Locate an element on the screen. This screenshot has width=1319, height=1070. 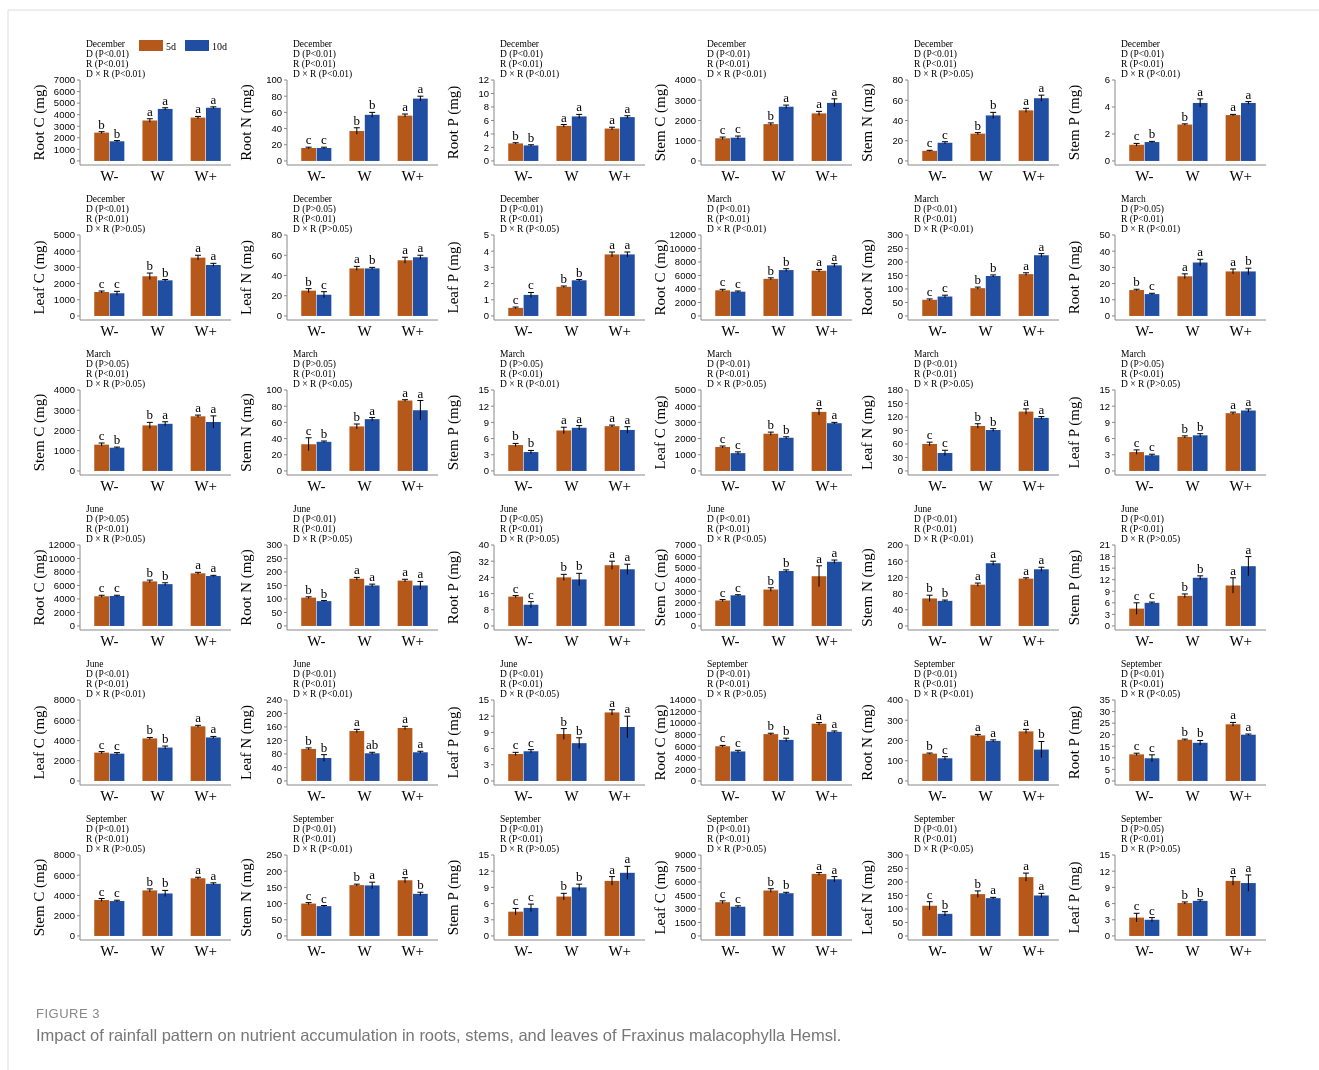
text: FIGURE 3 is located at coordinates (68, 1013).